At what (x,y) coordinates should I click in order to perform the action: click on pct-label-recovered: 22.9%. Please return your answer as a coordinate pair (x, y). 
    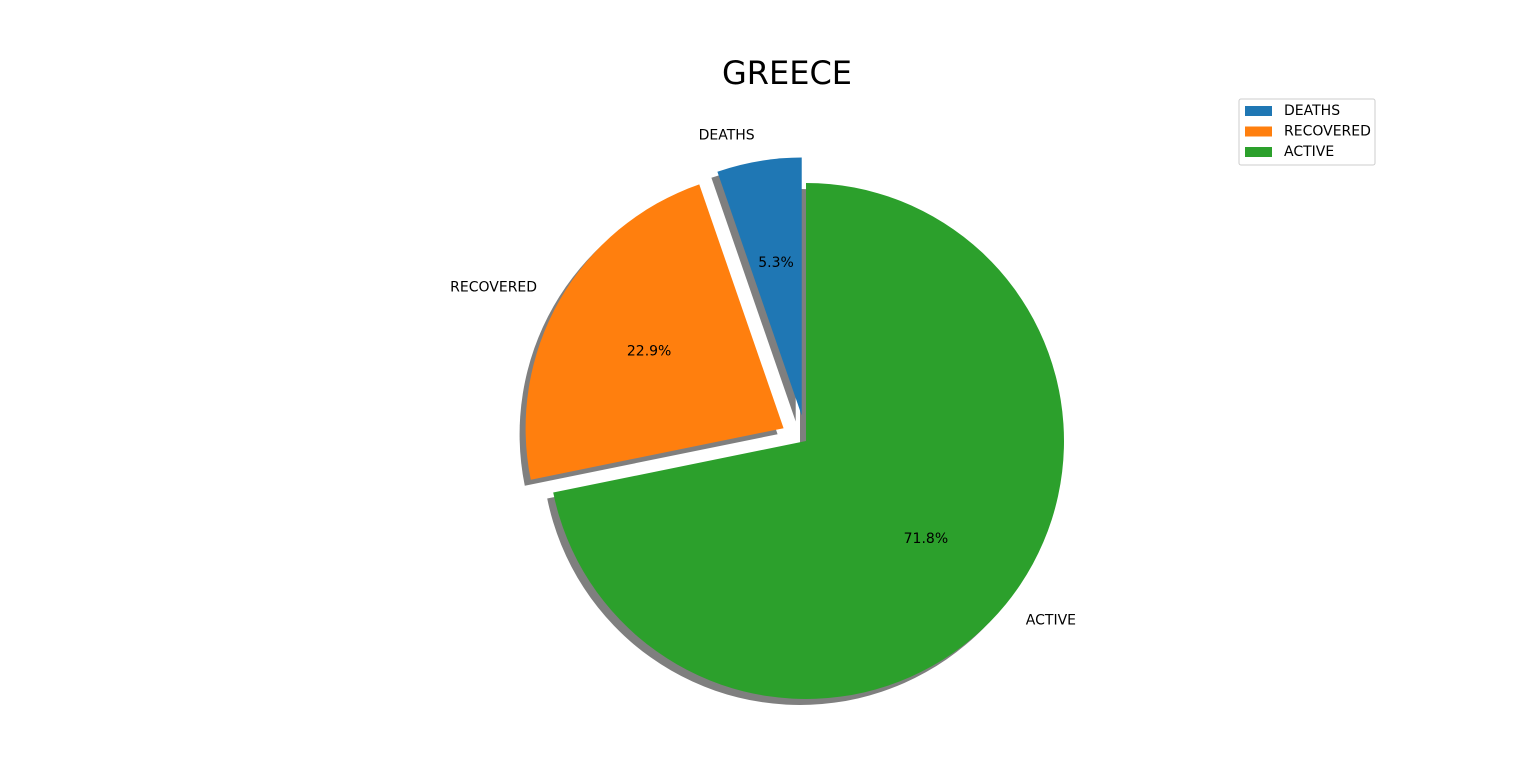
    Looking at the image, I should click on (649, 352).